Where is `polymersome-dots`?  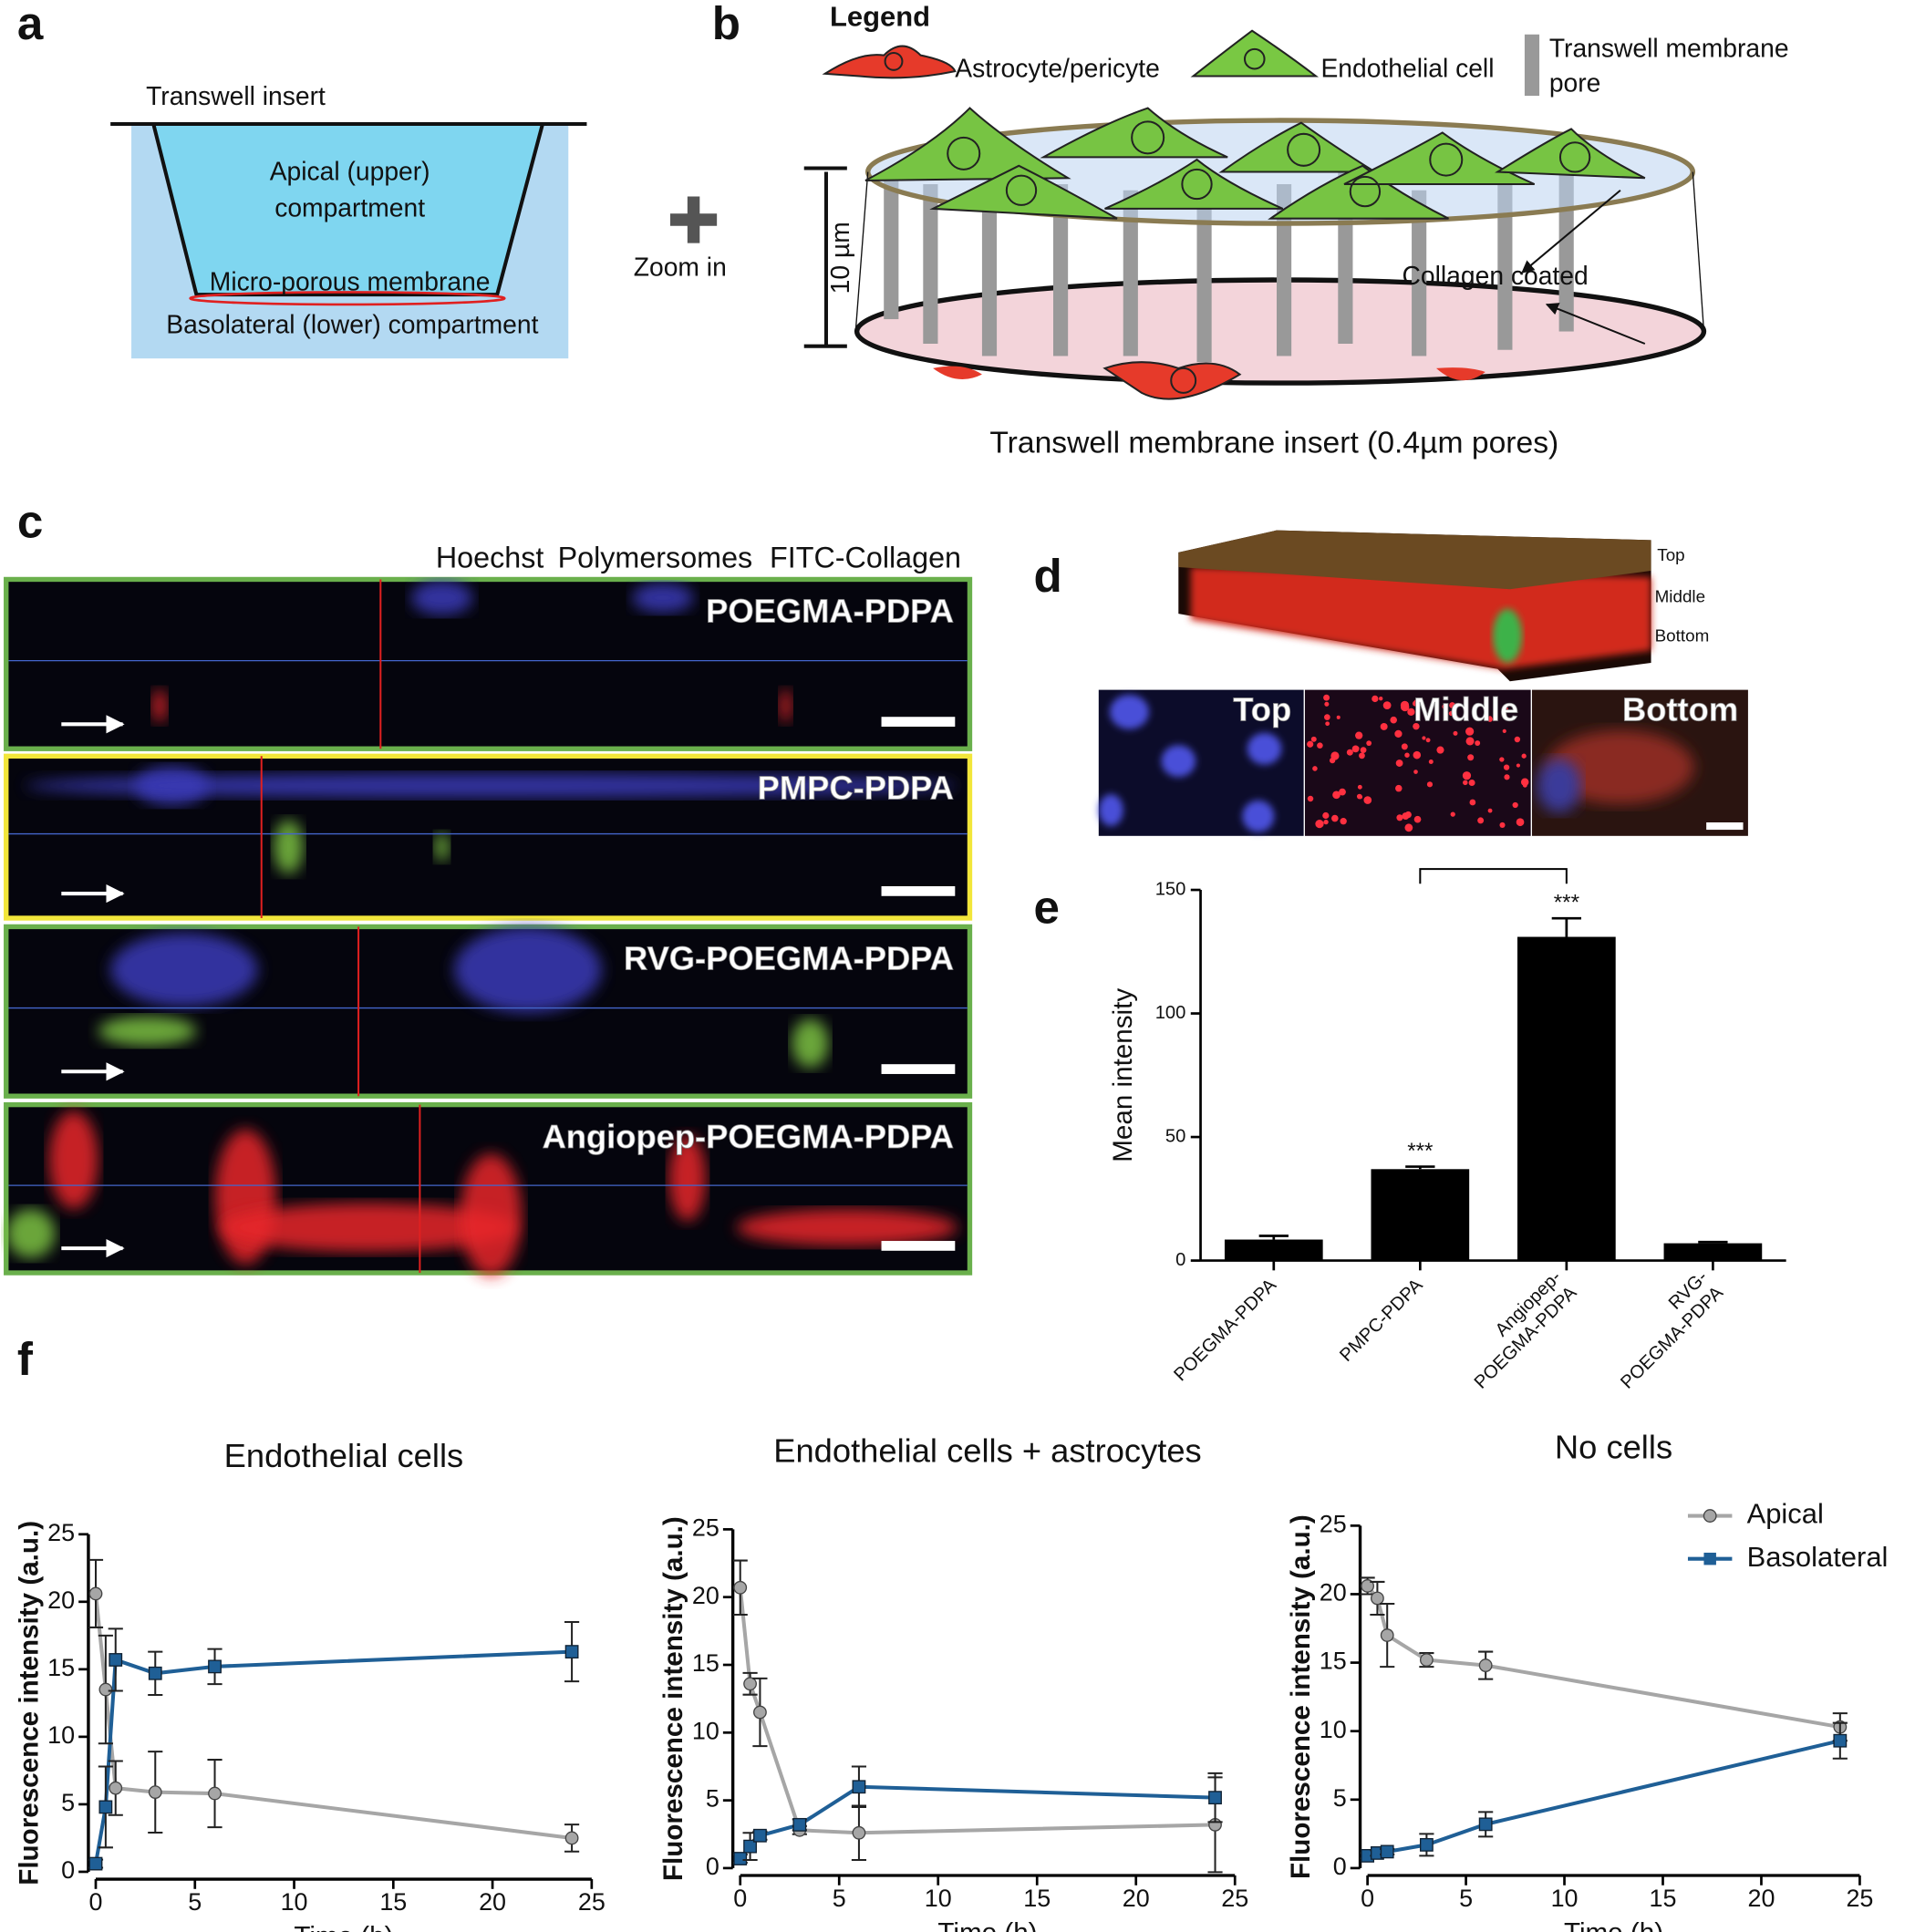 polymersome-dots is located at coordinates (1418, 763).